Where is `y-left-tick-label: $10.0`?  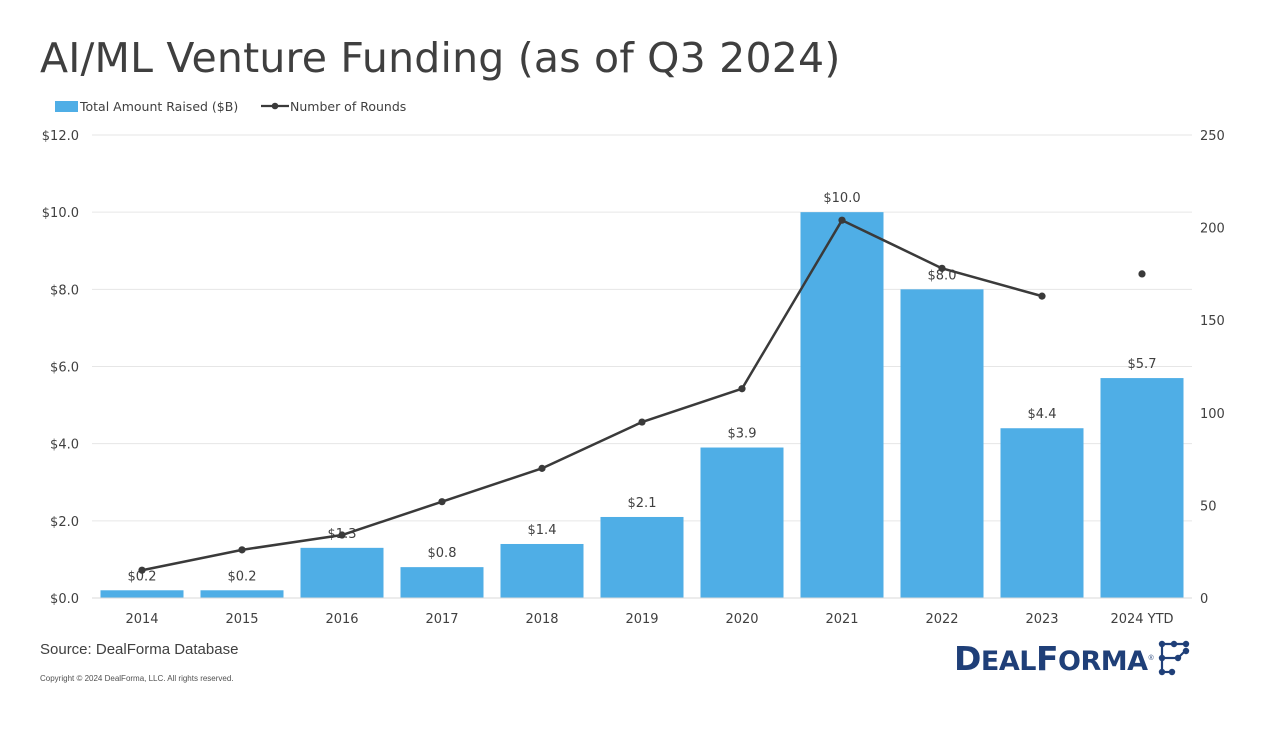 y-left-tick-label: $10.0 is located at coordinates (60, 213).